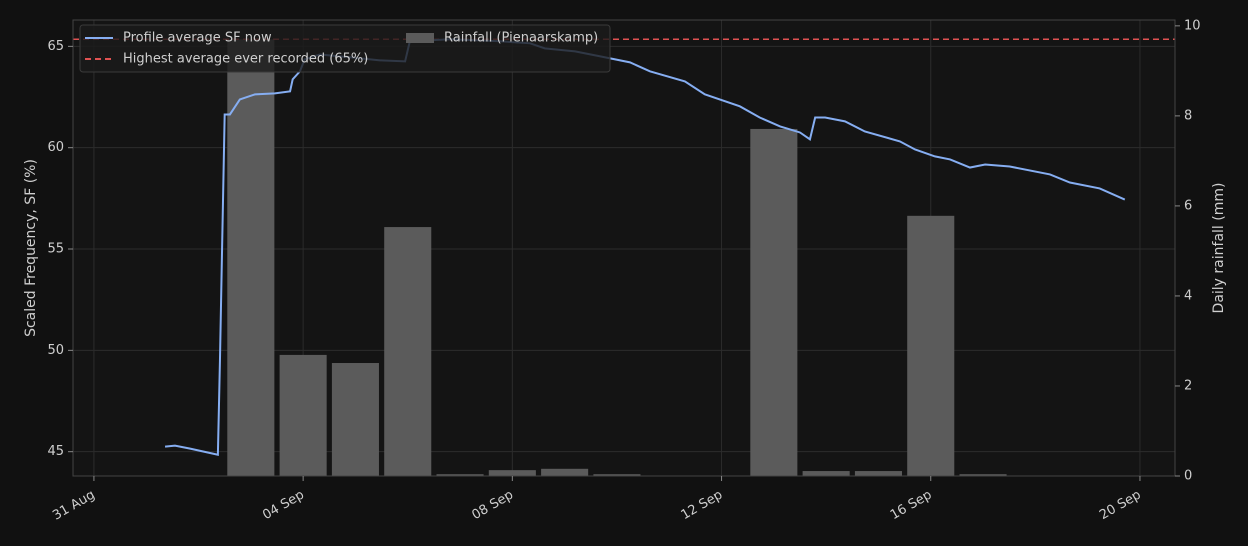 This screenshot has width=1248, height=546. What do you see at coordinates (197, 38) in the screenshot?
I see `legend-label: Profile average SF now` at bounding box center [197, 38].